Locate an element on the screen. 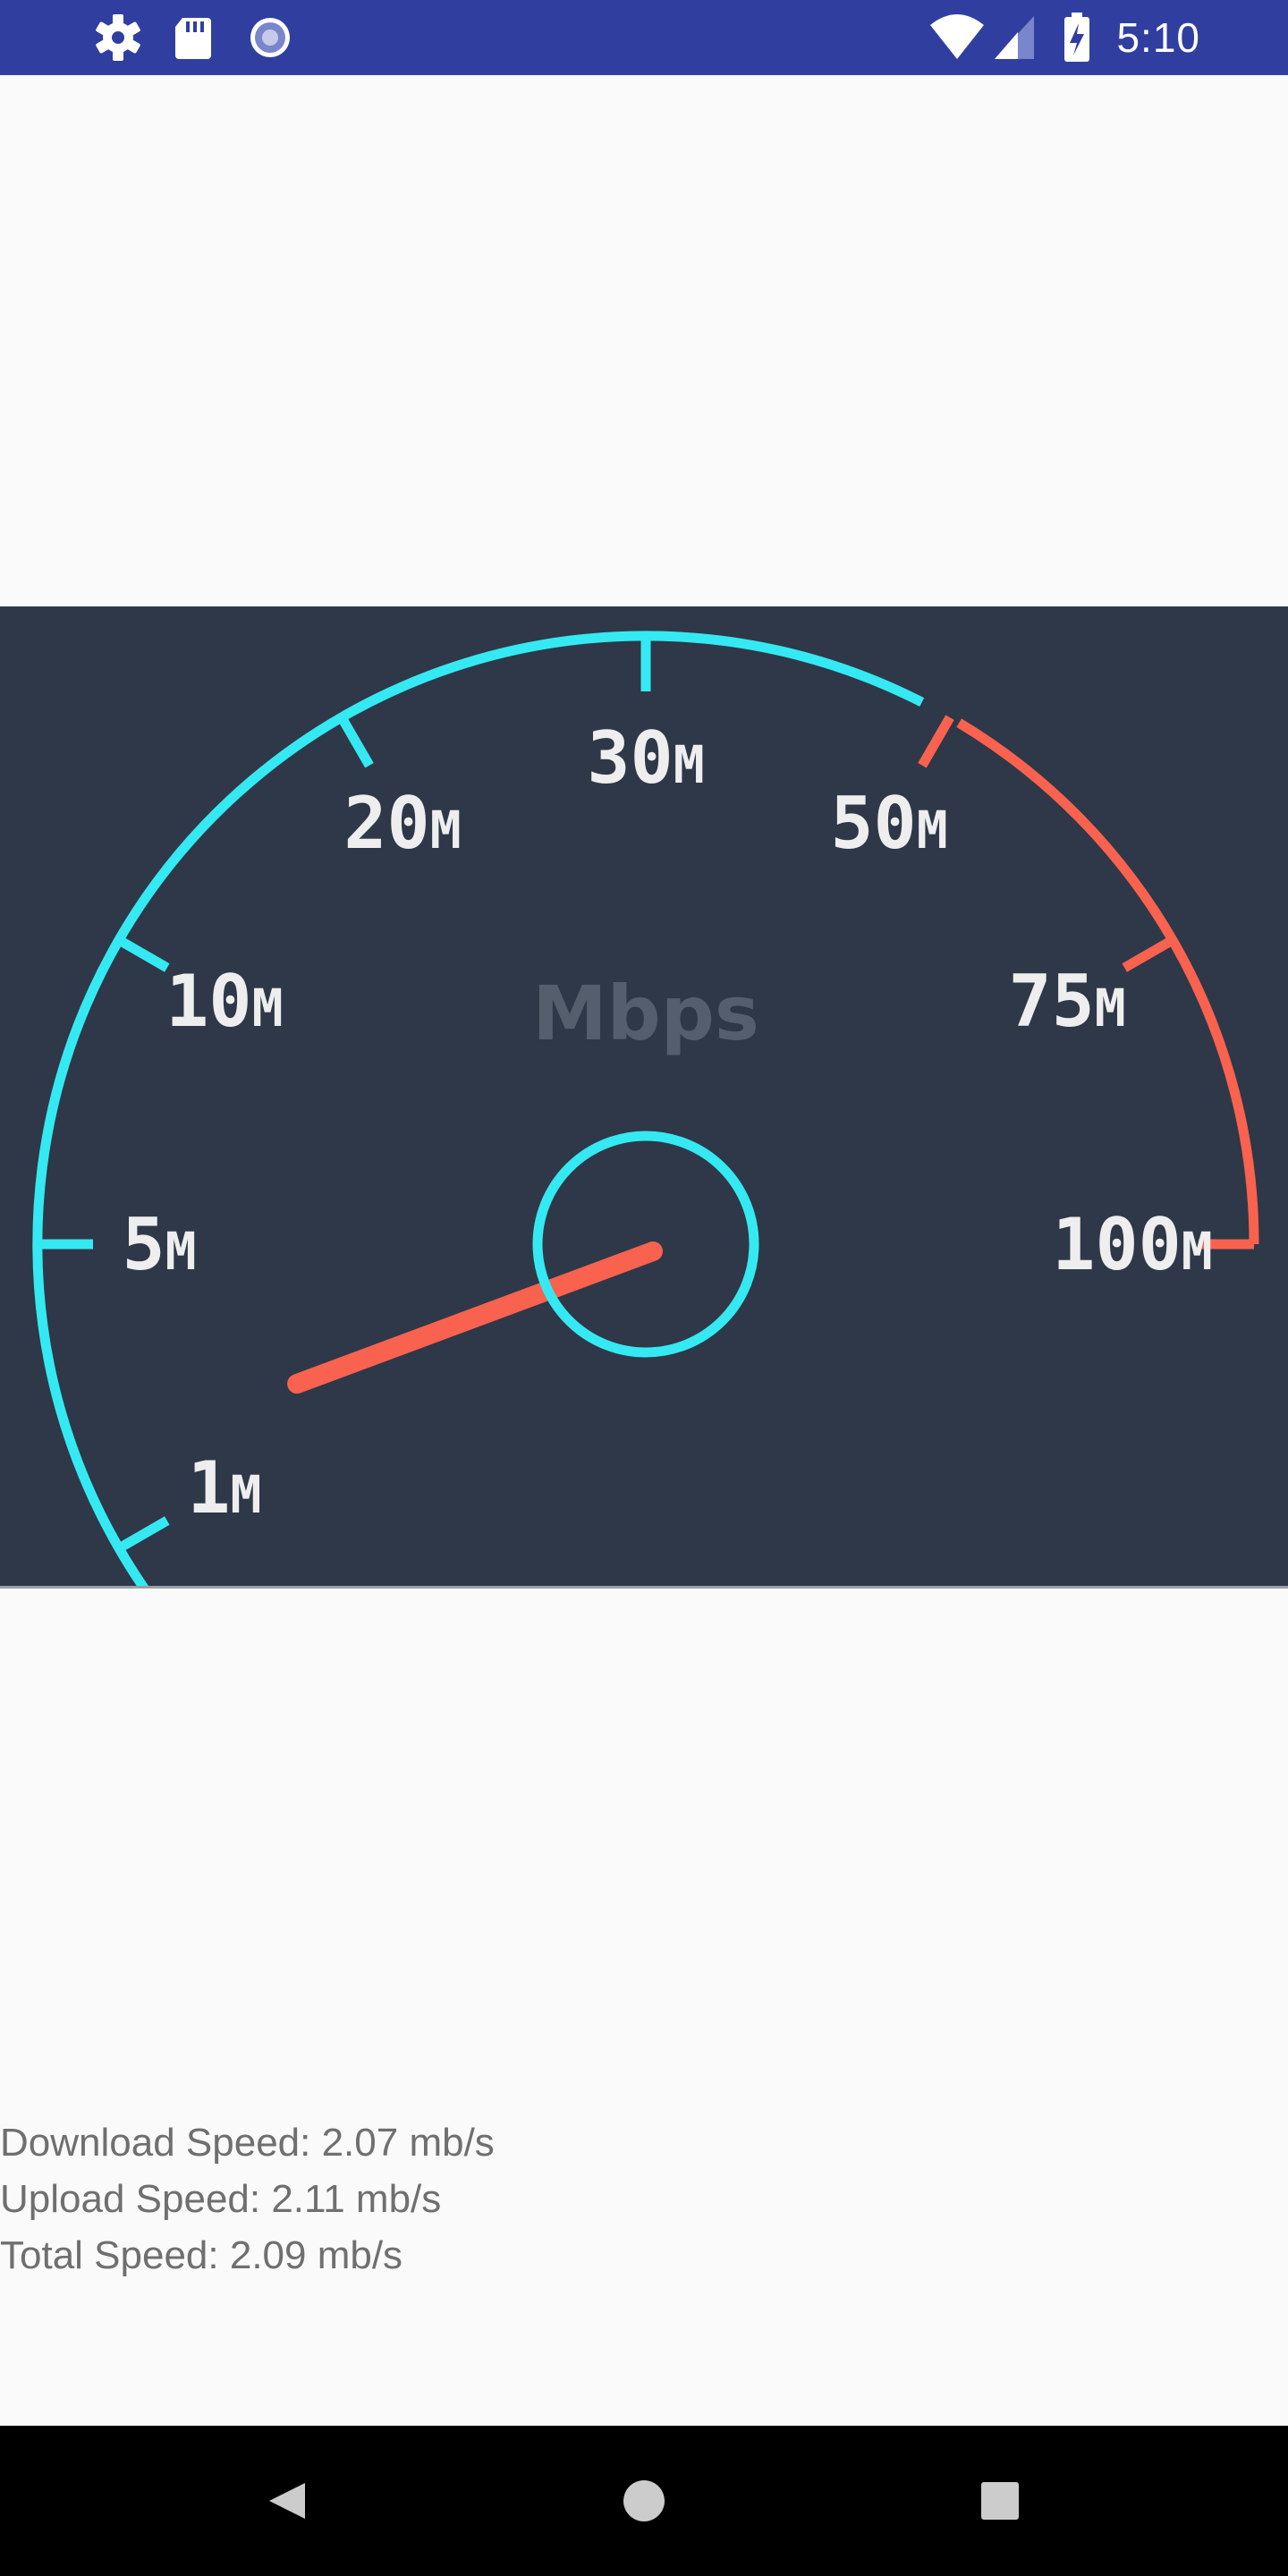 This screenshot has width=1288, height=2576. sd-card-icon is located at coordinates (193, 38).